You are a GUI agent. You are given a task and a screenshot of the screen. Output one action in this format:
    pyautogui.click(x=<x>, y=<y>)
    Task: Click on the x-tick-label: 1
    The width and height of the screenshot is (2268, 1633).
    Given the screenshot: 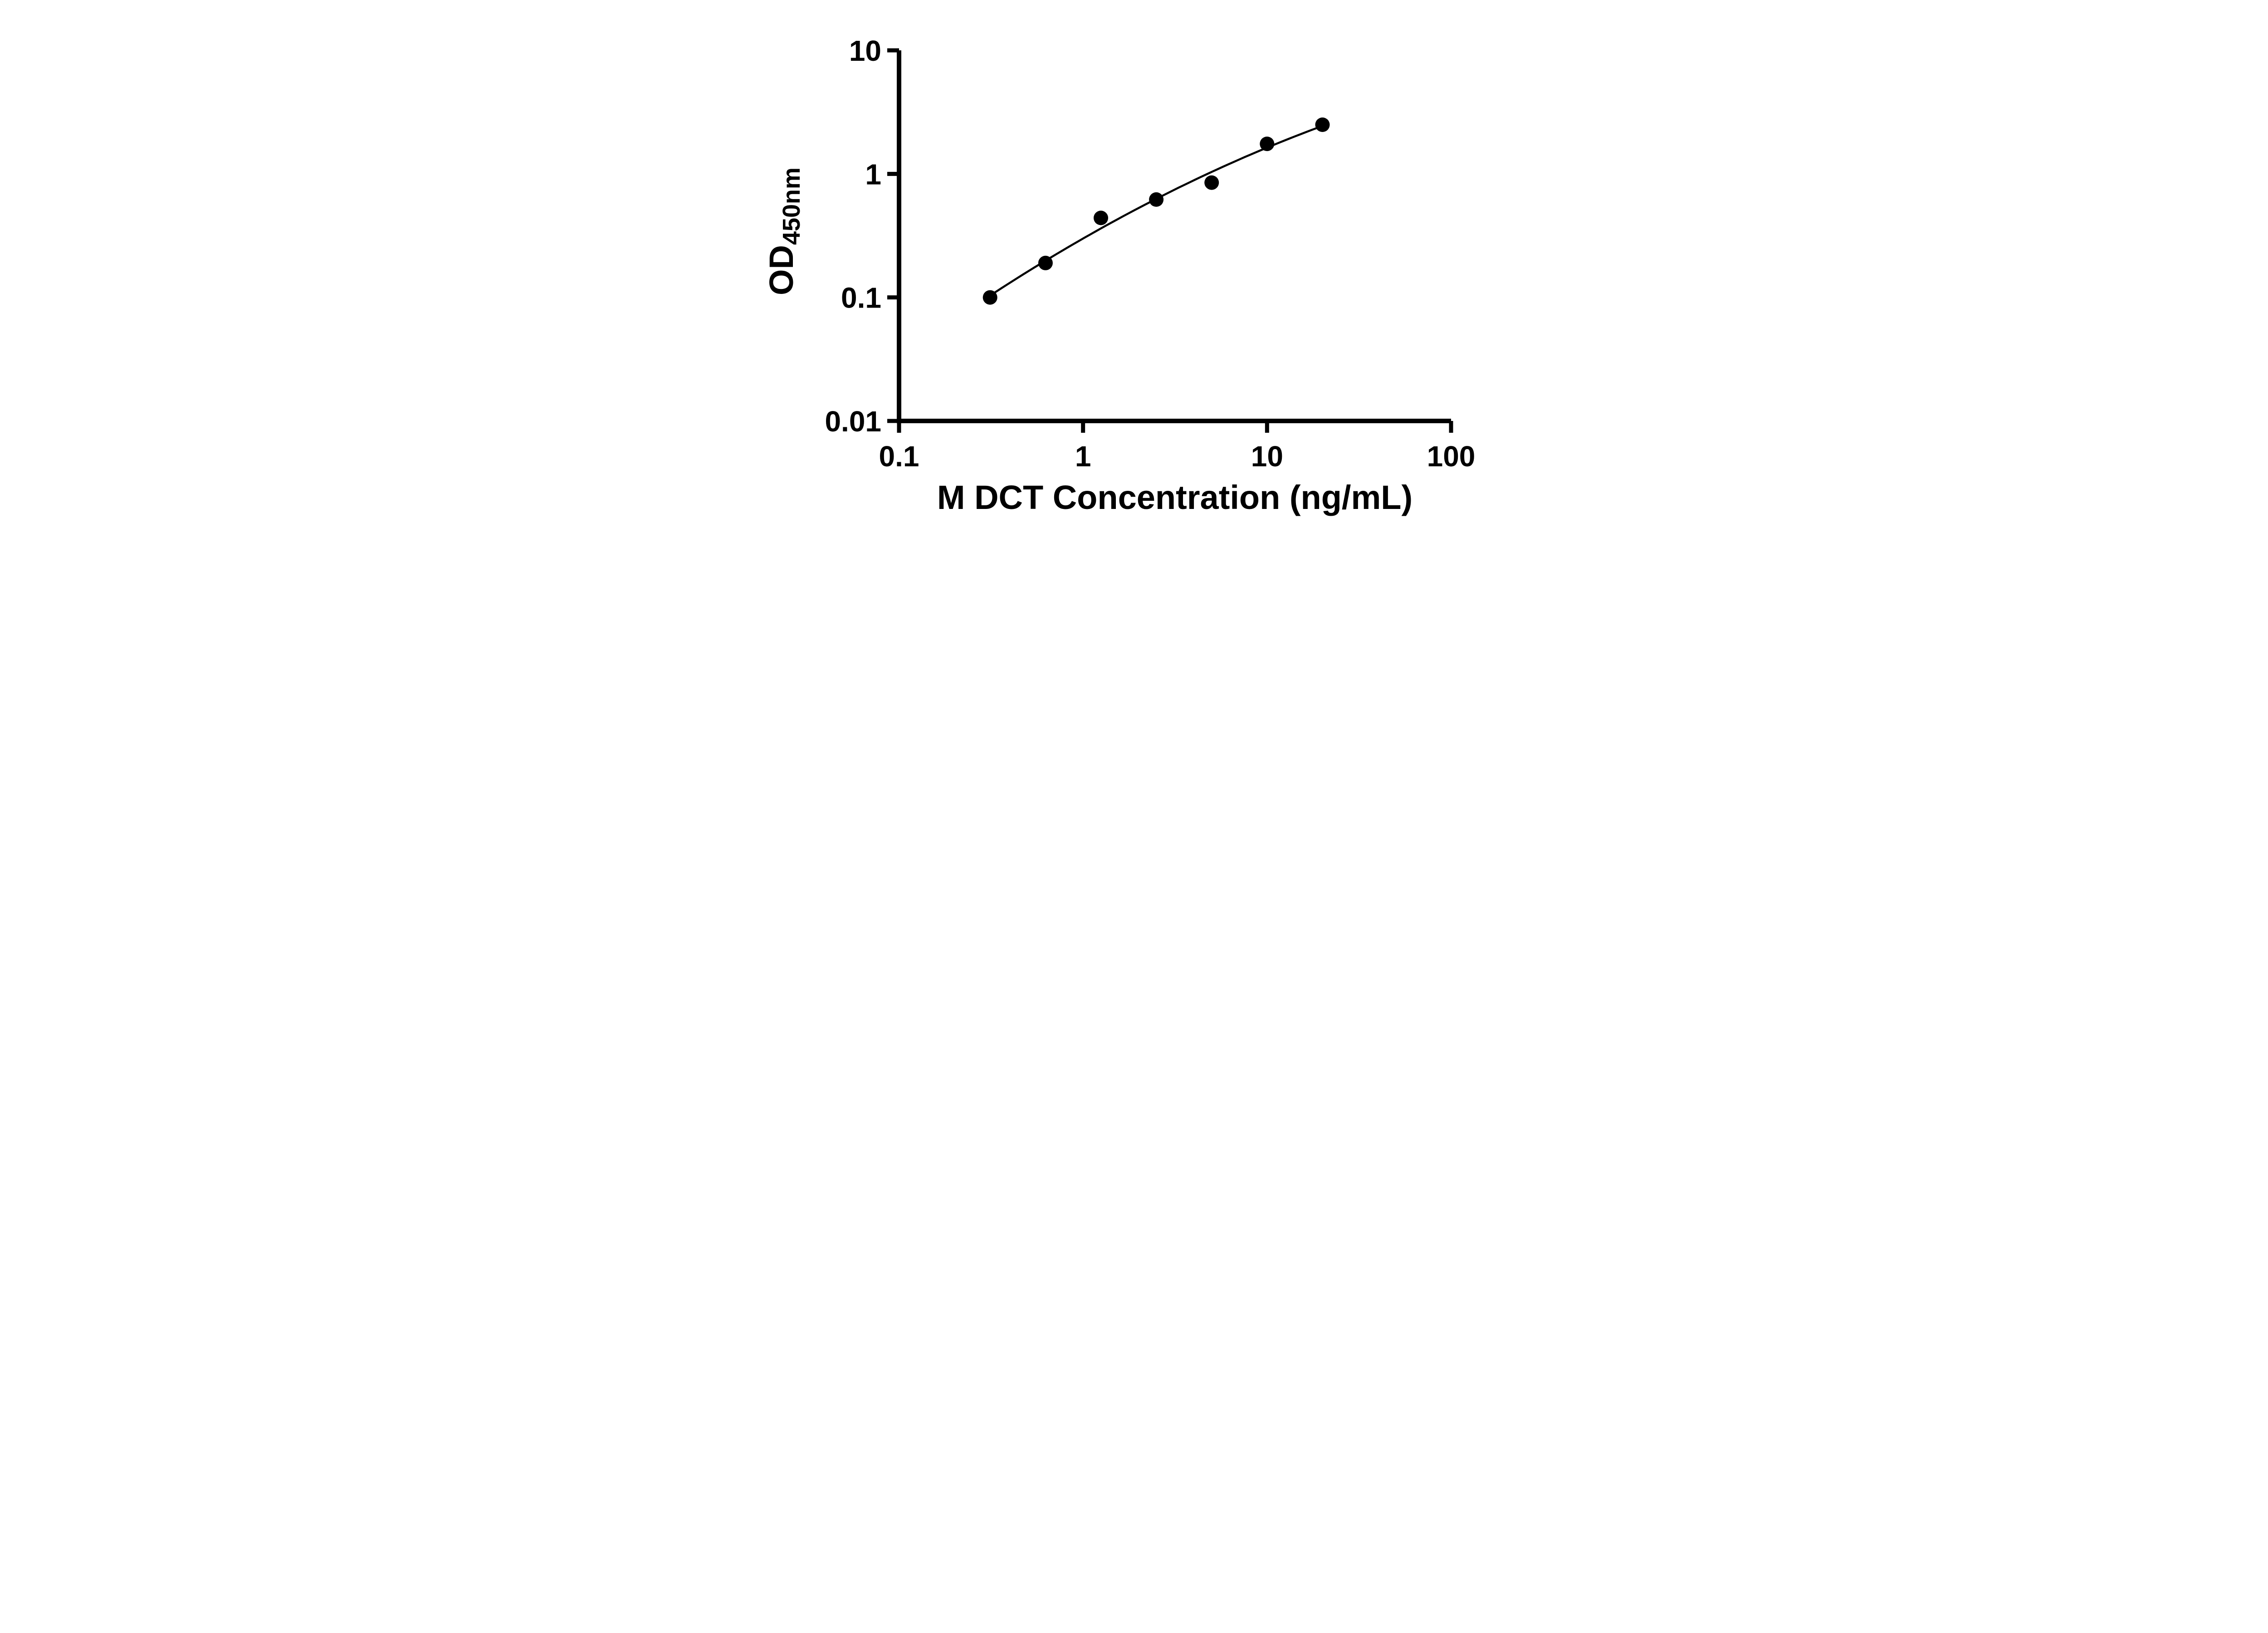 What is the action you would take?
    pyautogui.click(x=1083, y=456)
    